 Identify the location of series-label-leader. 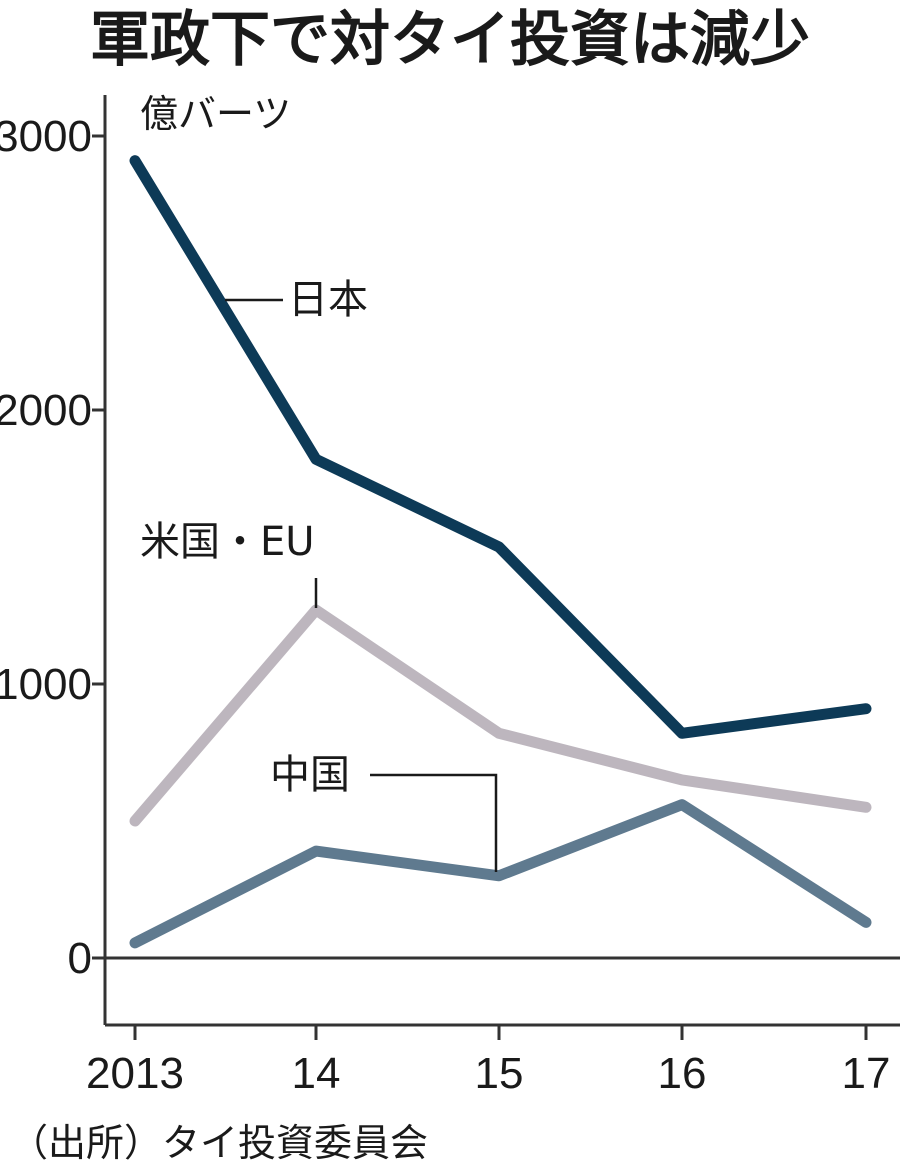
(434, 822).